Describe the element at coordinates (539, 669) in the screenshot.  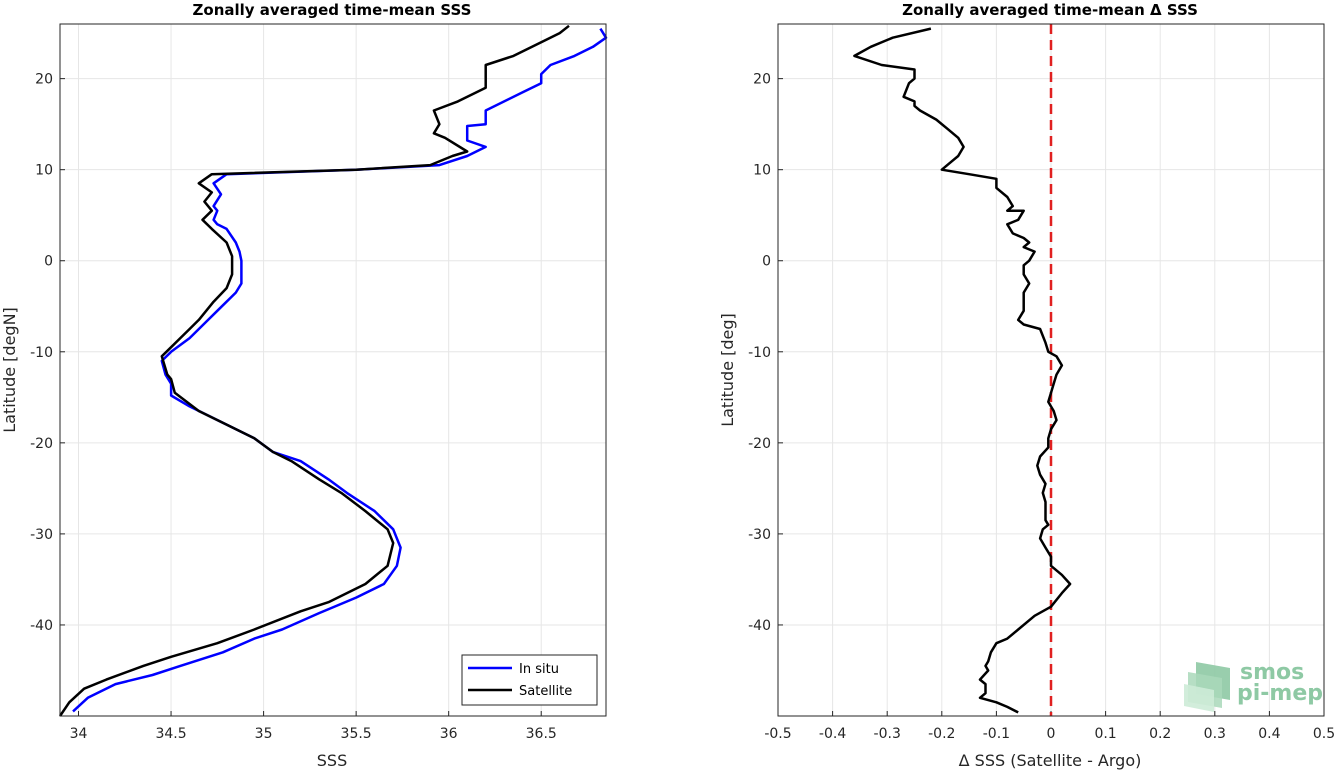
I see `legend-label-in-situ: In situ` at that location.